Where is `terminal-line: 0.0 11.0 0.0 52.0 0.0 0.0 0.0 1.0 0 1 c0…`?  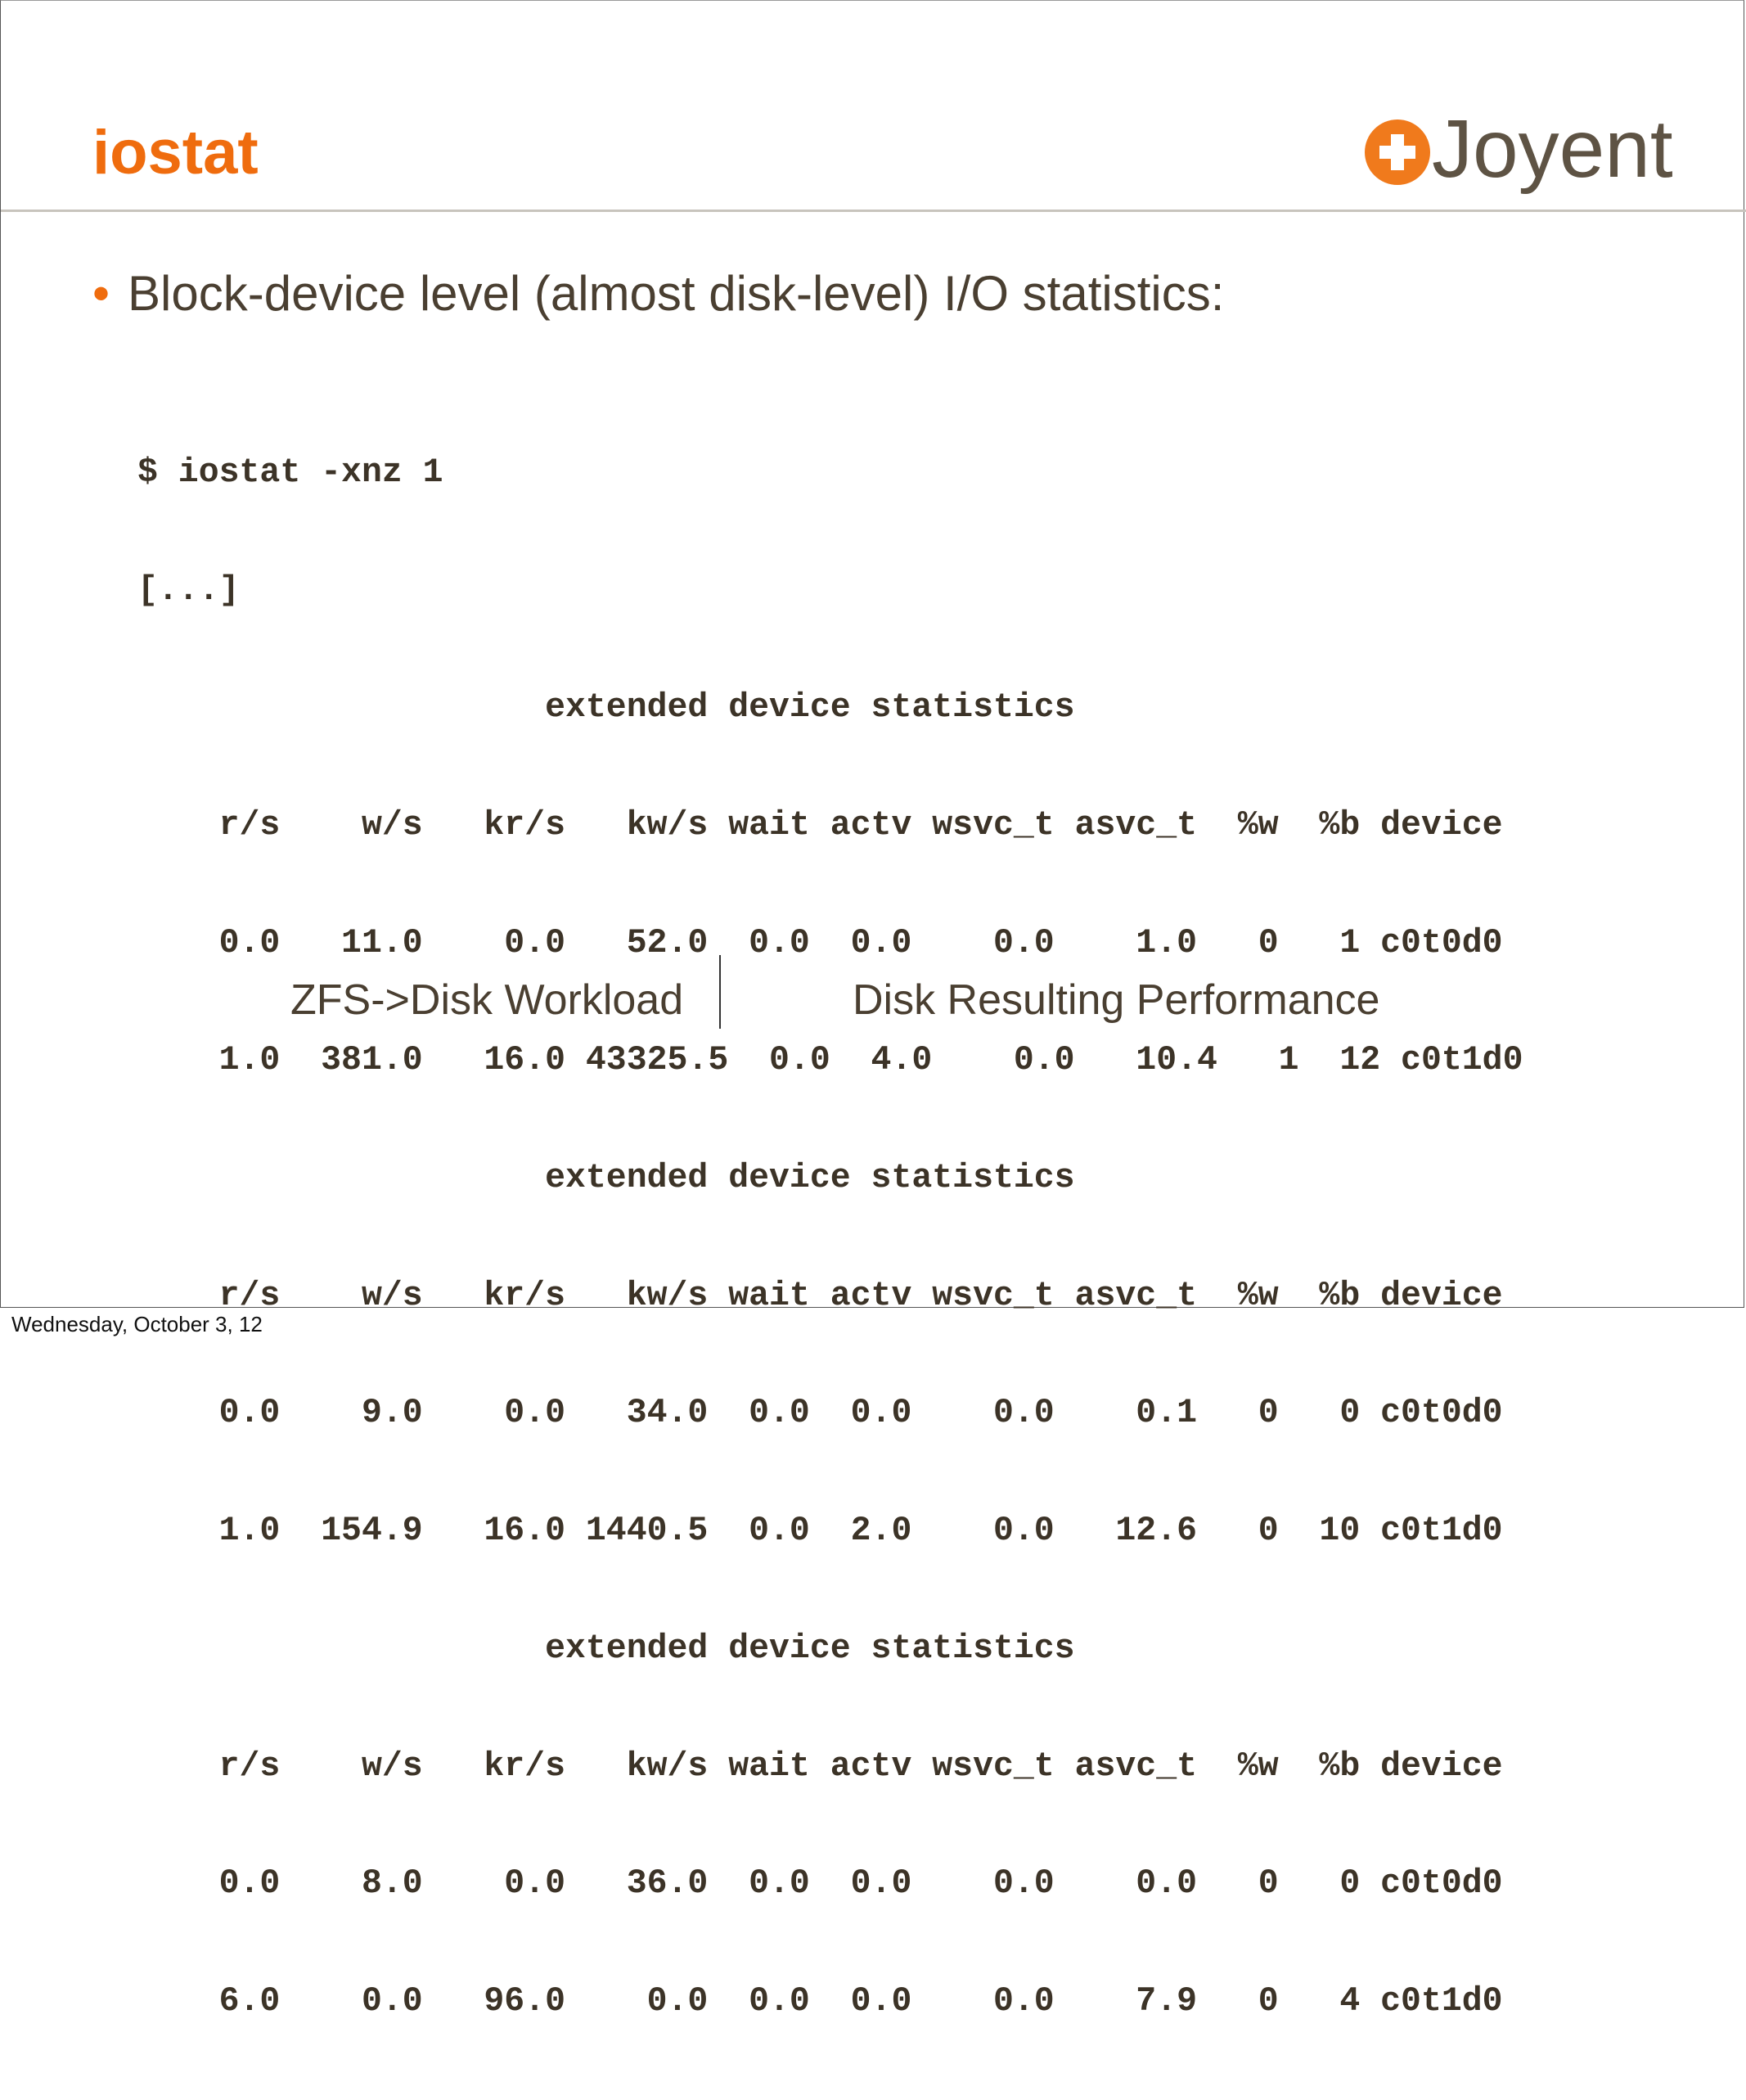 terminal-line: 0.0 11.0 0.0 52.0 0.0 0.0 0.0 1.0 0 1 c0… is located at coordinates (820, 942).